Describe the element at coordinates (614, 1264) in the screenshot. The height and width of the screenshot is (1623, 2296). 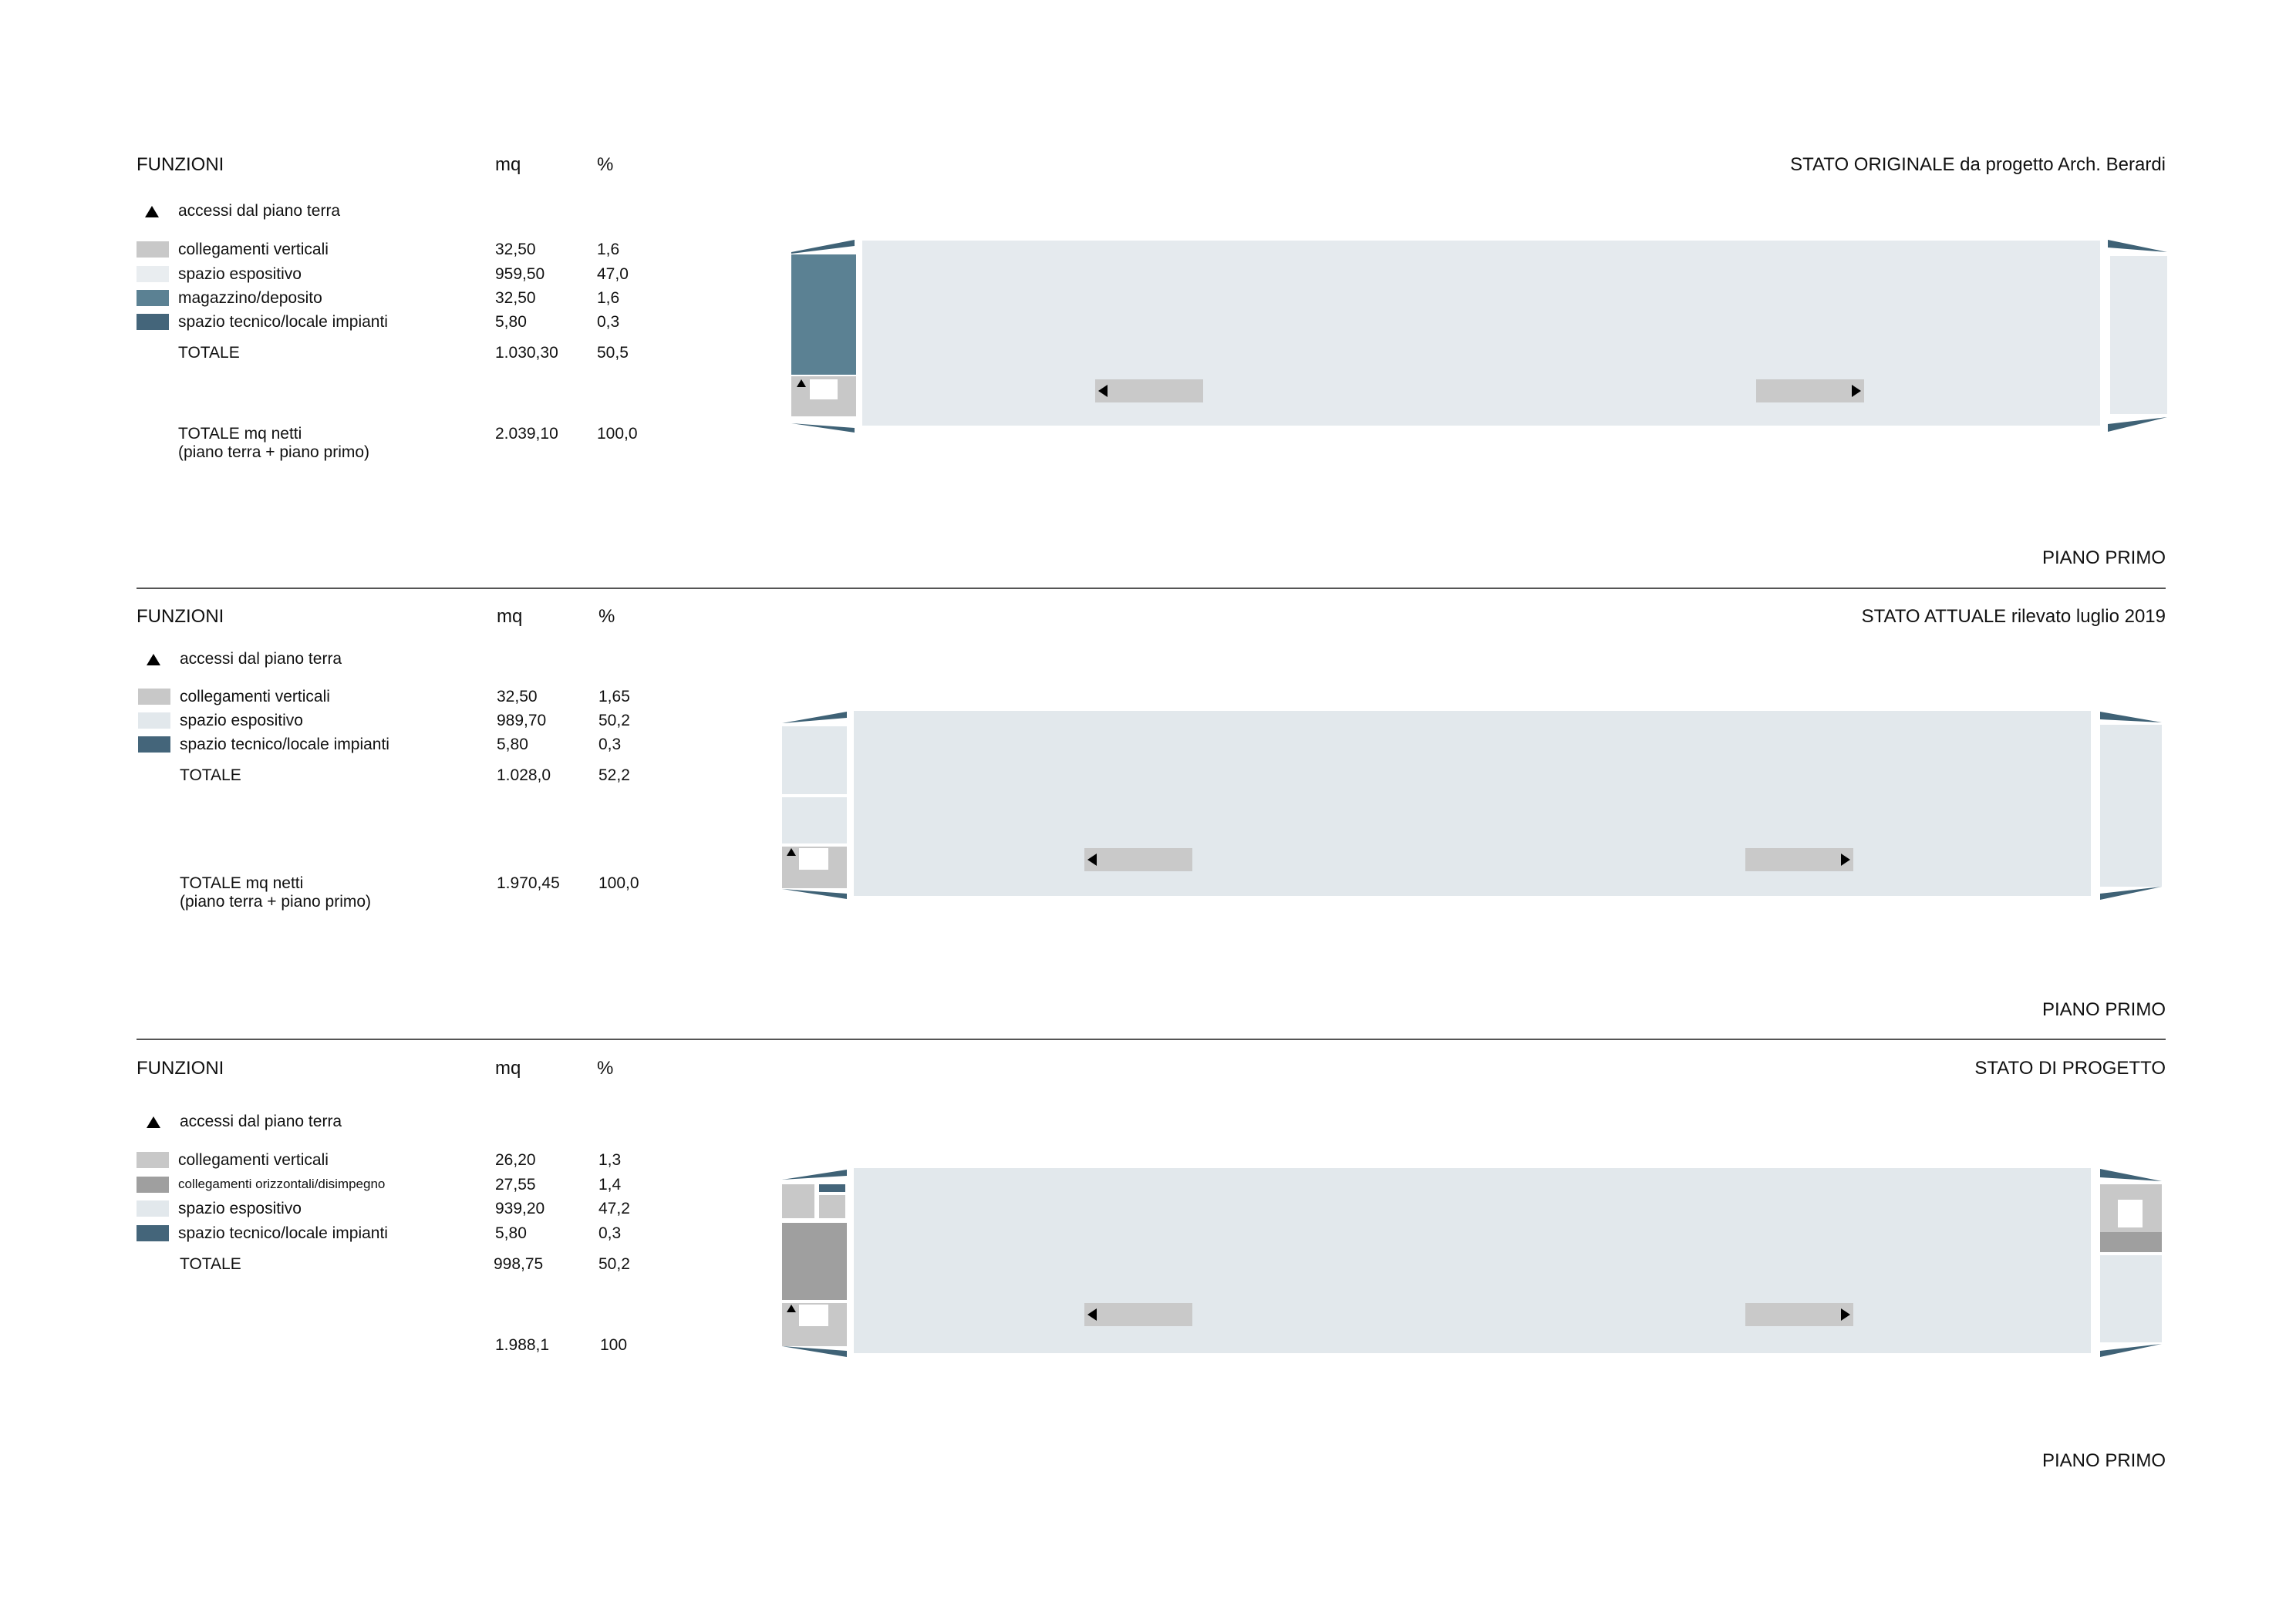
I see `totale-pct: 50,2` at that location.